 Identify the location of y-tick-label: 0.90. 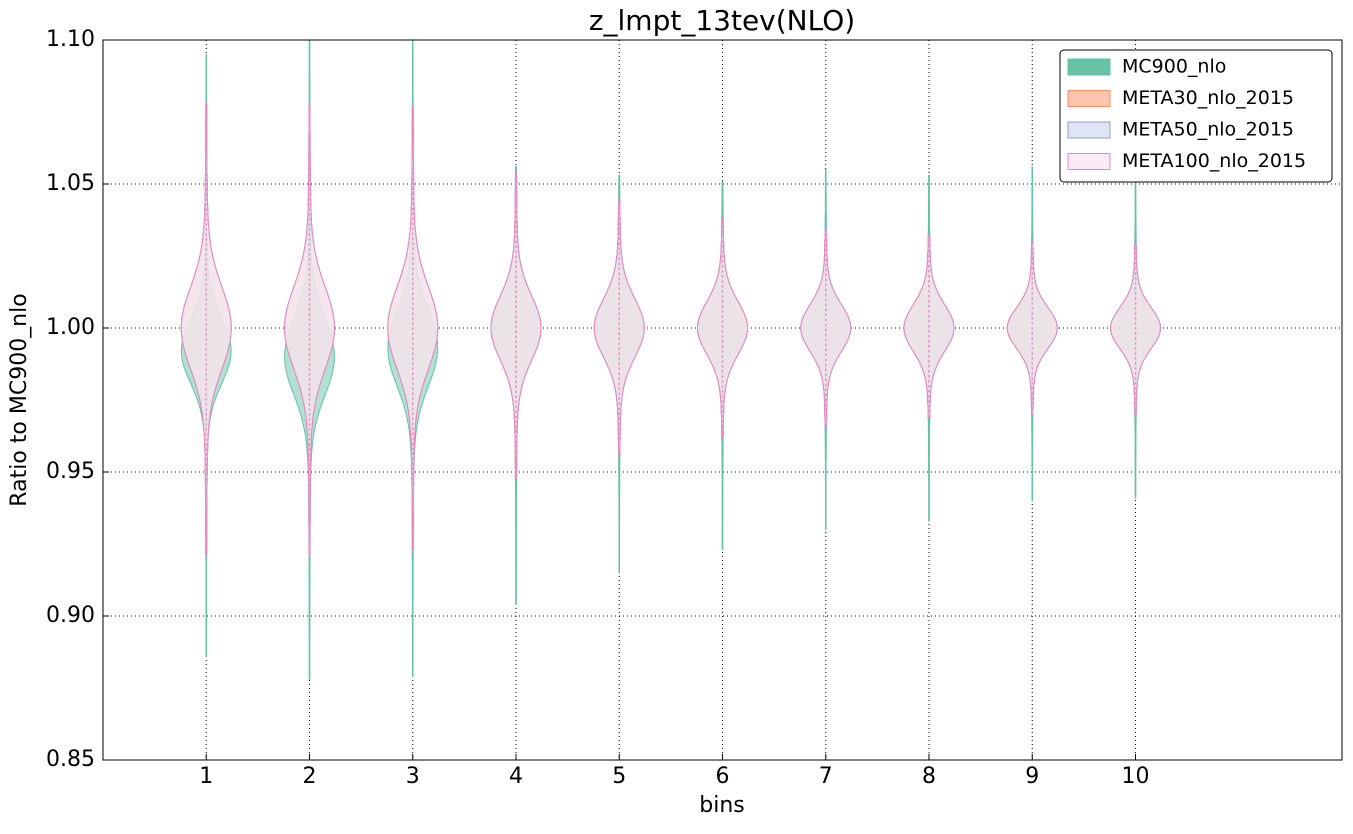
(70, 615).